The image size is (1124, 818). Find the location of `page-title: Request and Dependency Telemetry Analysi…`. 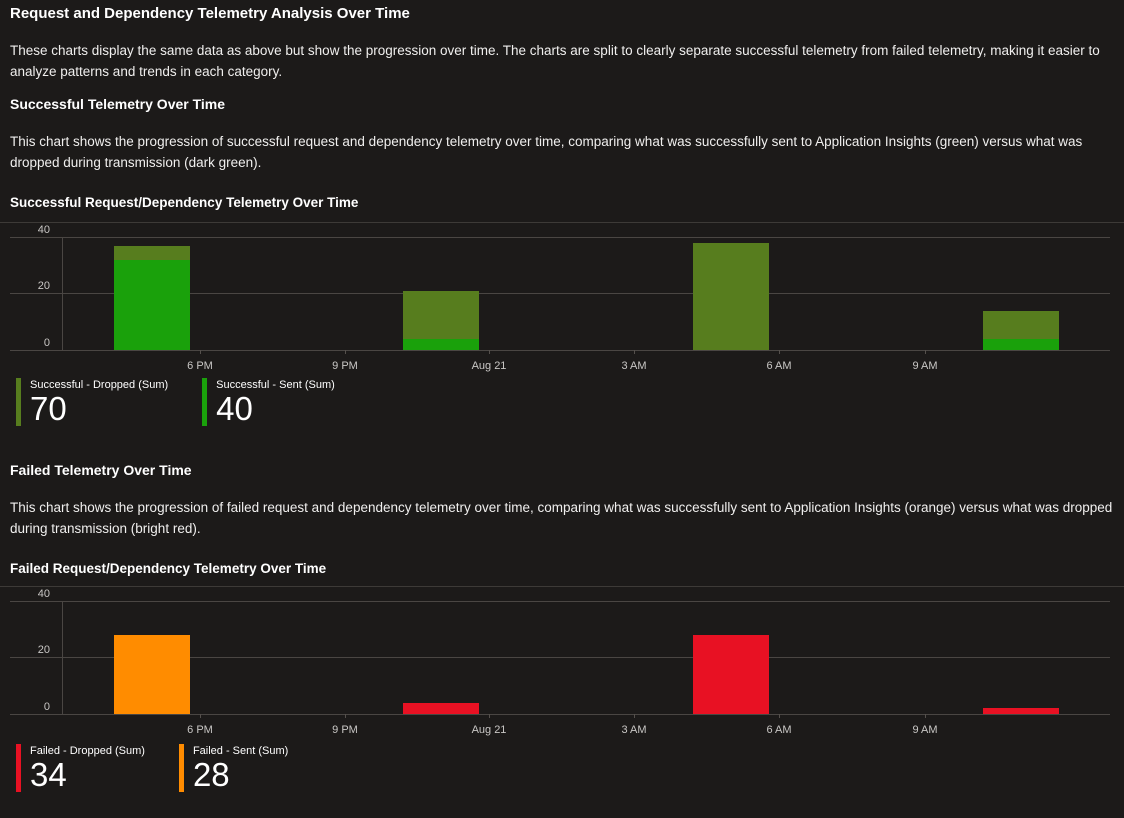

page-title: Request and Dependency Telemetry Analysi… is located at coordinates (210, 13).